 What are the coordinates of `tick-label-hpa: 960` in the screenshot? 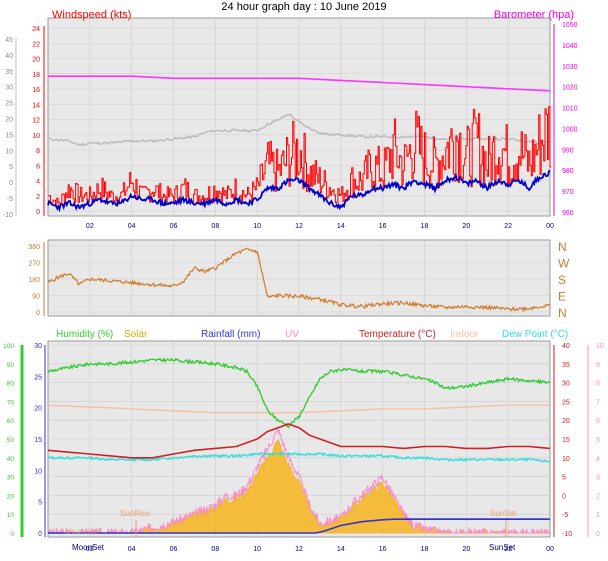 It's located at (568, 213).